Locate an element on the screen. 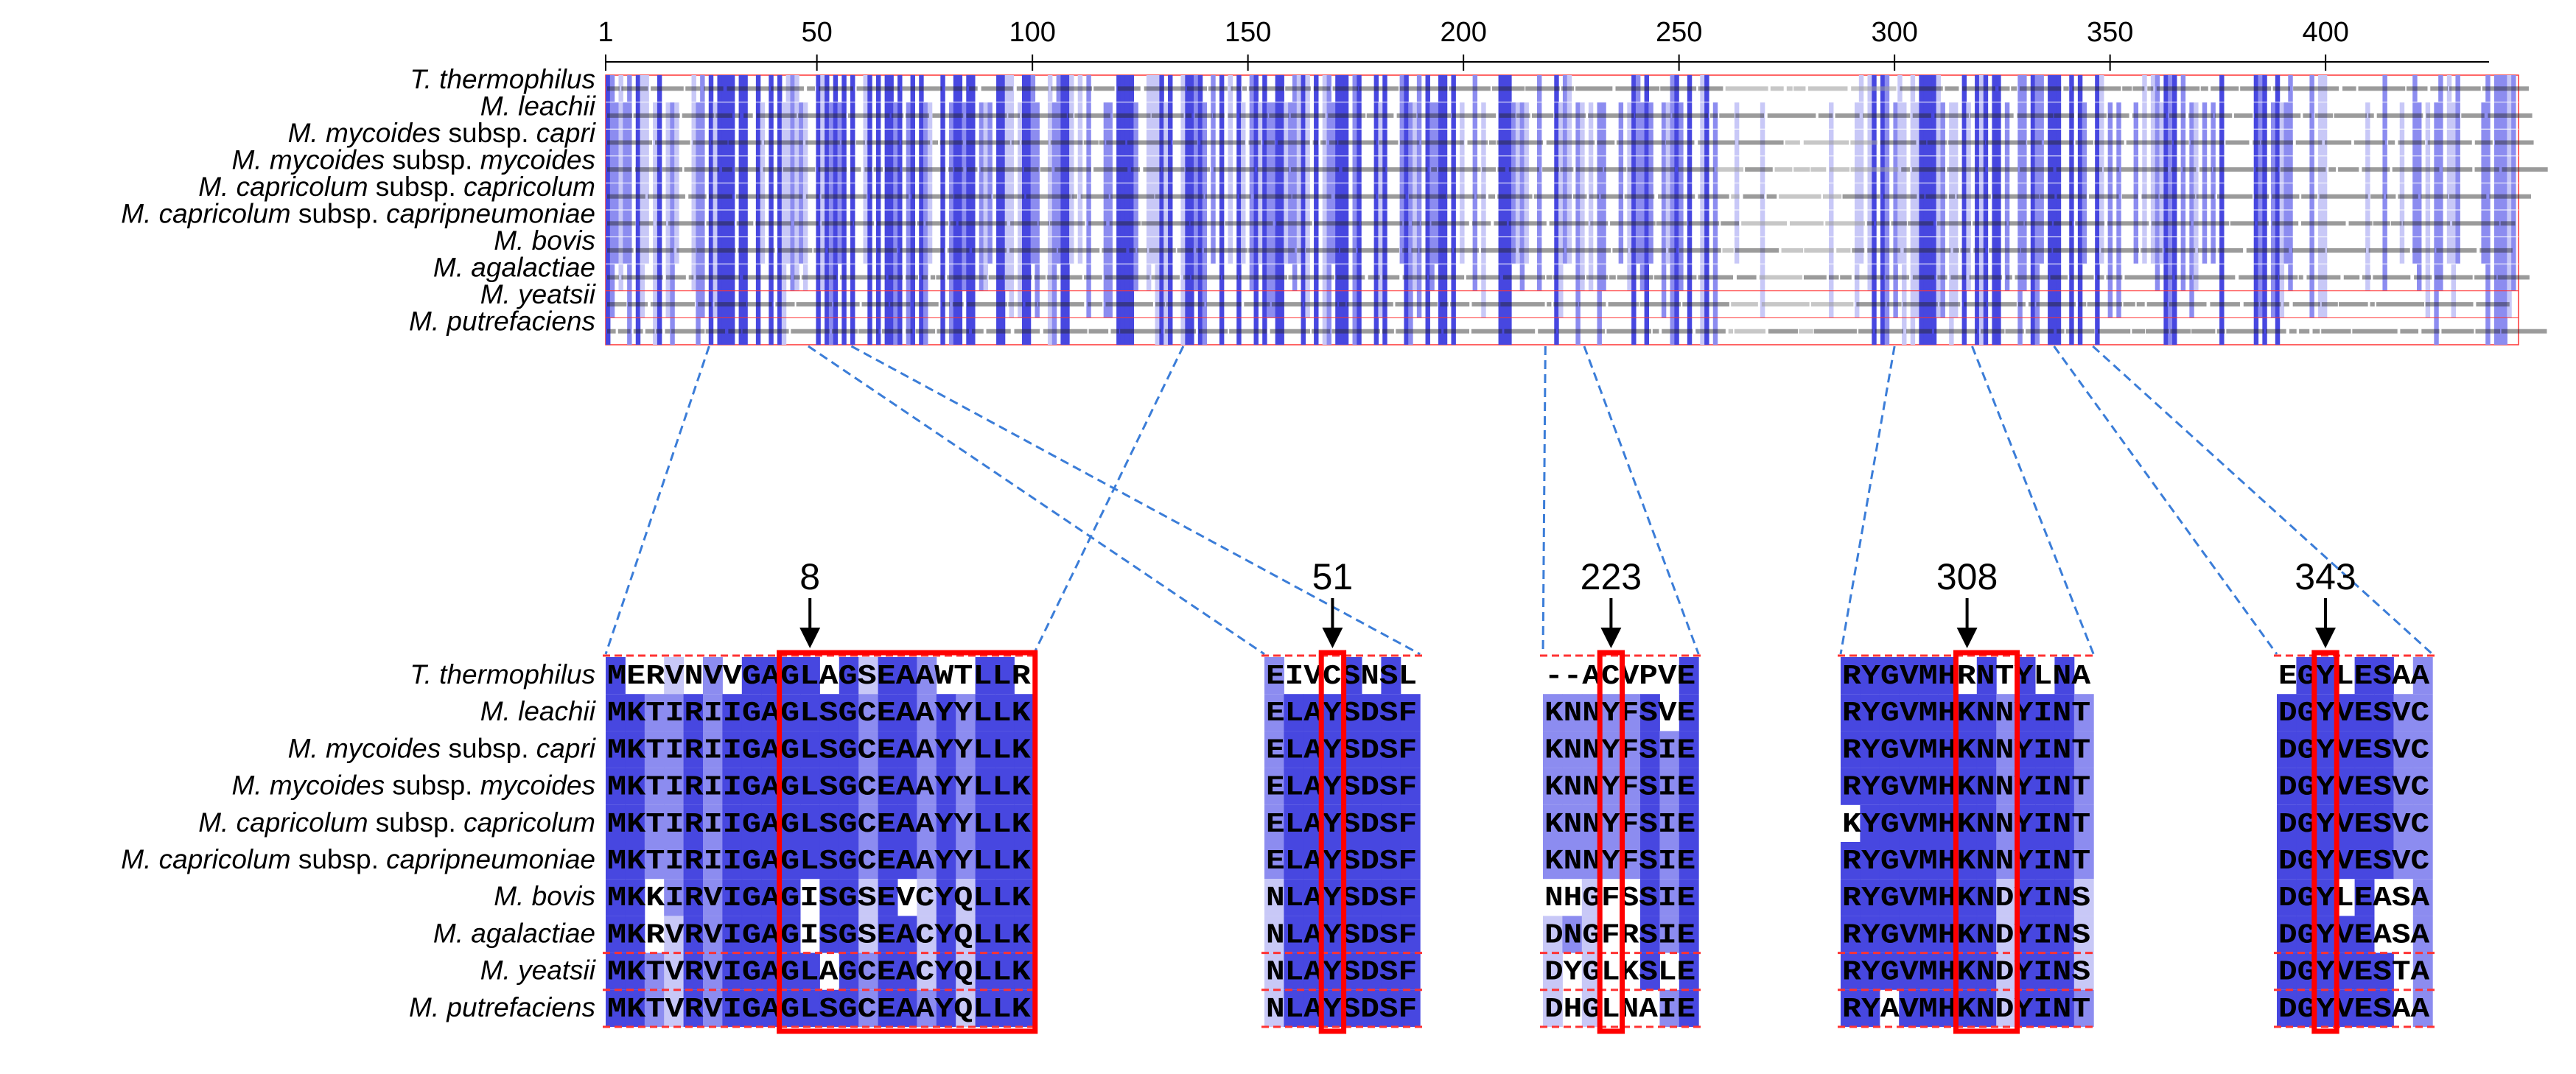 This screenshot has height=1074, width=2576. species-genus-name: M. mycoides is located at coordinates (308, 159).